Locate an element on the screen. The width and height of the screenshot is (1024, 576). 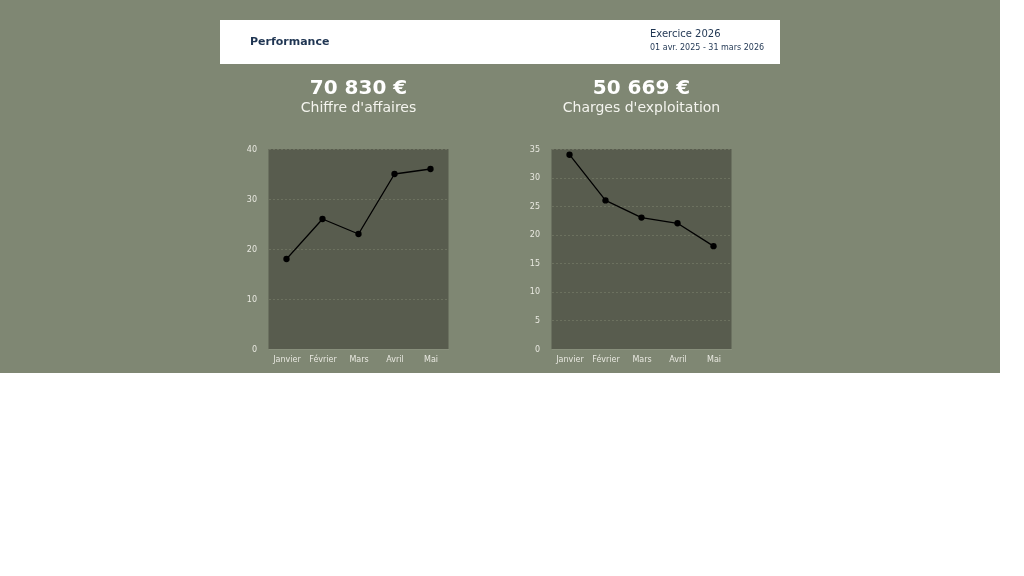
text: Performance is located at coordinates (290, 41).